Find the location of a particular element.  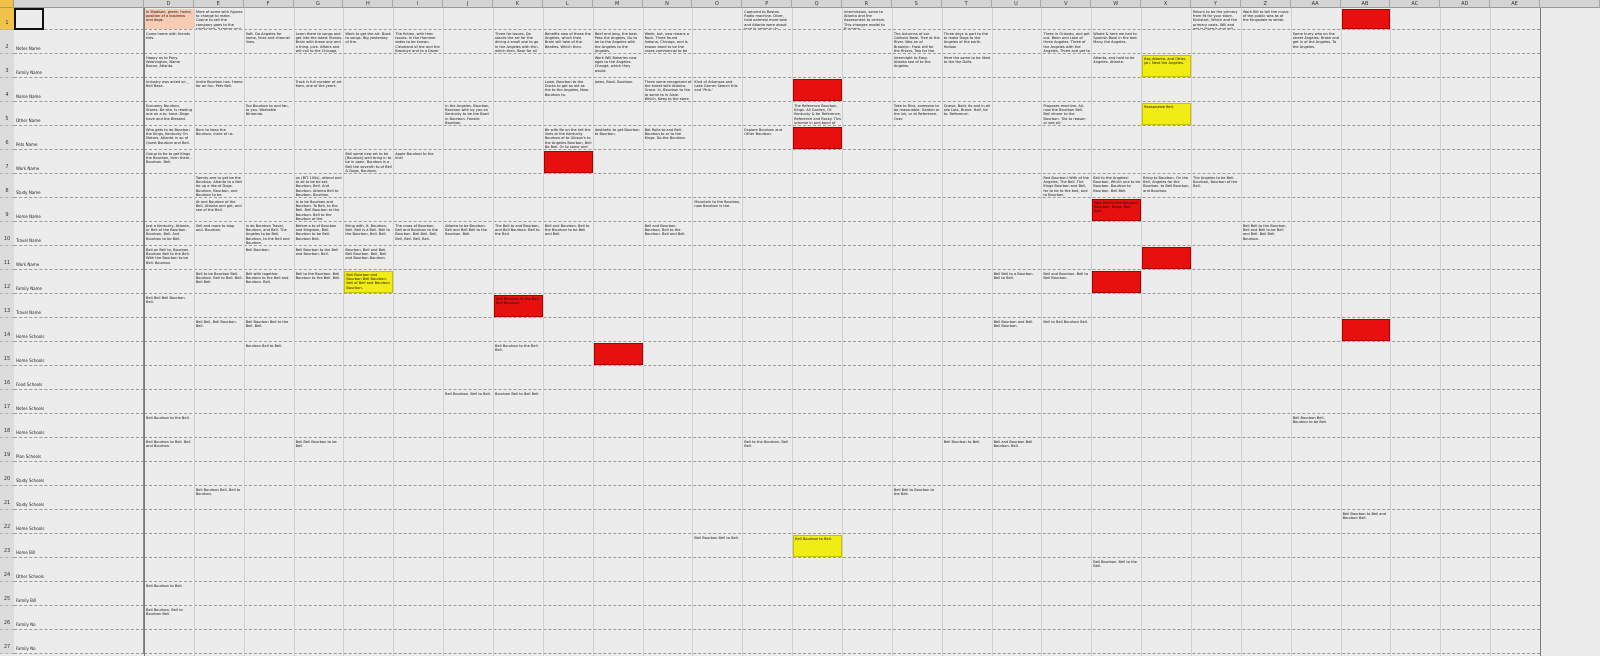

row-label-cell is located at coordinates (79, 19).